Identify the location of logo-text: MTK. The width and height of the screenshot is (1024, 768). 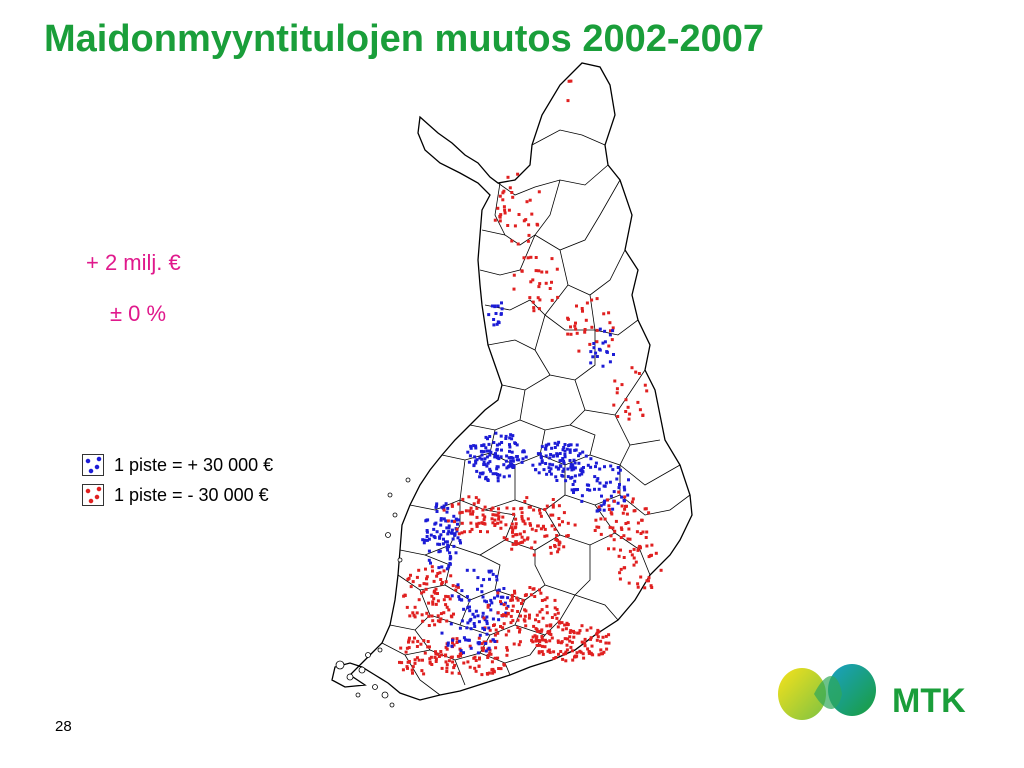
(929, 701).